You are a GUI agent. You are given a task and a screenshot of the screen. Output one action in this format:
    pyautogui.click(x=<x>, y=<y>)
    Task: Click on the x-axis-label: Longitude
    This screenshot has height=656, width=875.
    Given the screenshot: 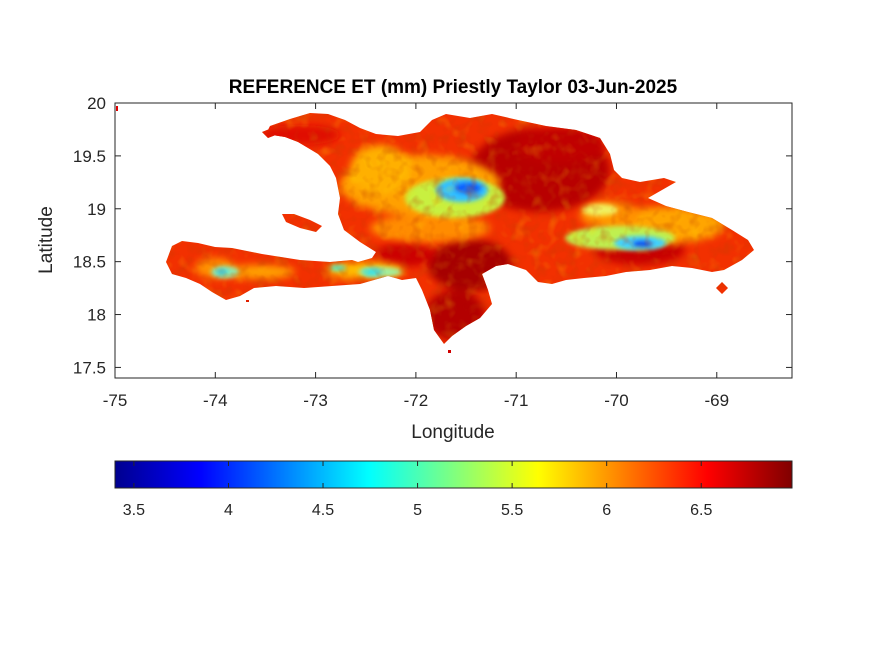 What is the action you would take?
    pyautogui.click(x=452, y=432)
    